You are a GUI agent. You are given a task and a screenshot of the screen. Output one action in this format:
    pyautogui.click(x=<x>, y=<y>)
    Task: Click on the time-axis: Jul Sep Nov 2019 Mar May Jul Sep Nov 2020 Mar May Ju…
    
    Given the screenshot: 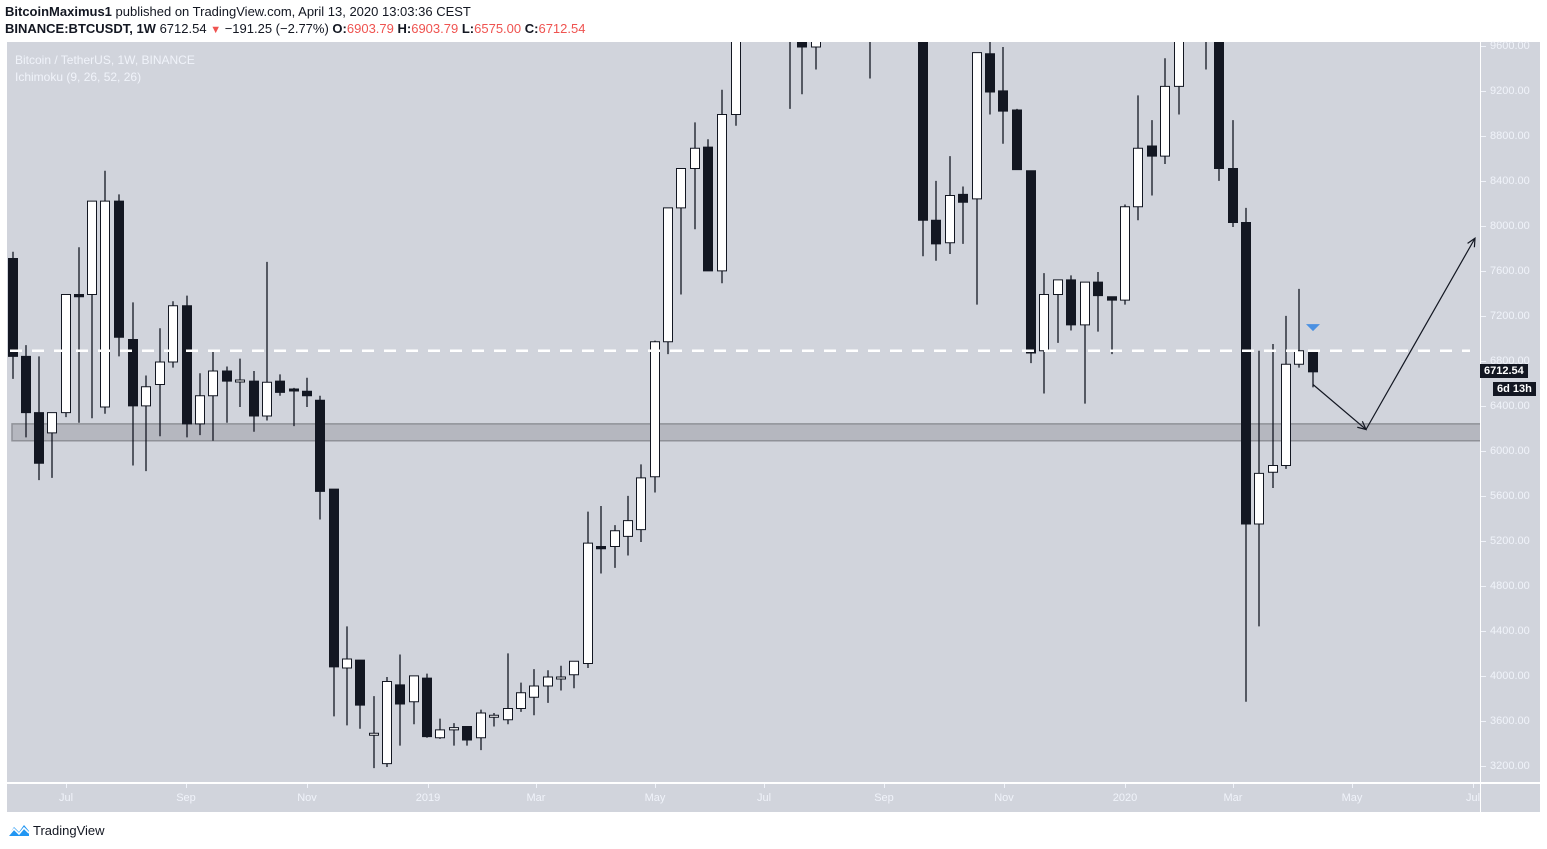 What is the action you would take?
    pyautogui.click(x=743, y=797)
    